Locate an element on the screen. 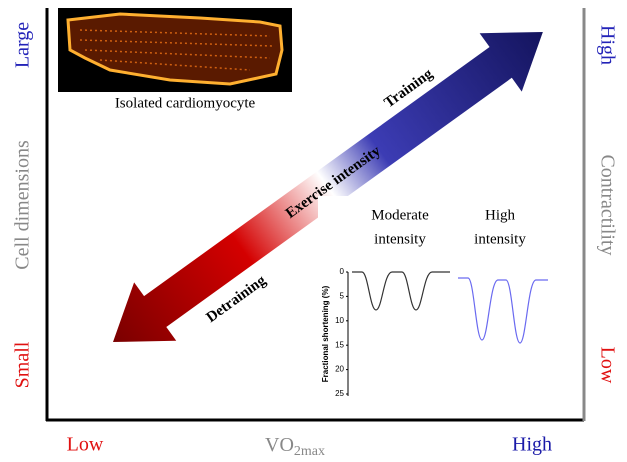 This screenshot has height=462, width=627. inset-y-label: Fractional shortening (%) is located at coordinates (325, 333).